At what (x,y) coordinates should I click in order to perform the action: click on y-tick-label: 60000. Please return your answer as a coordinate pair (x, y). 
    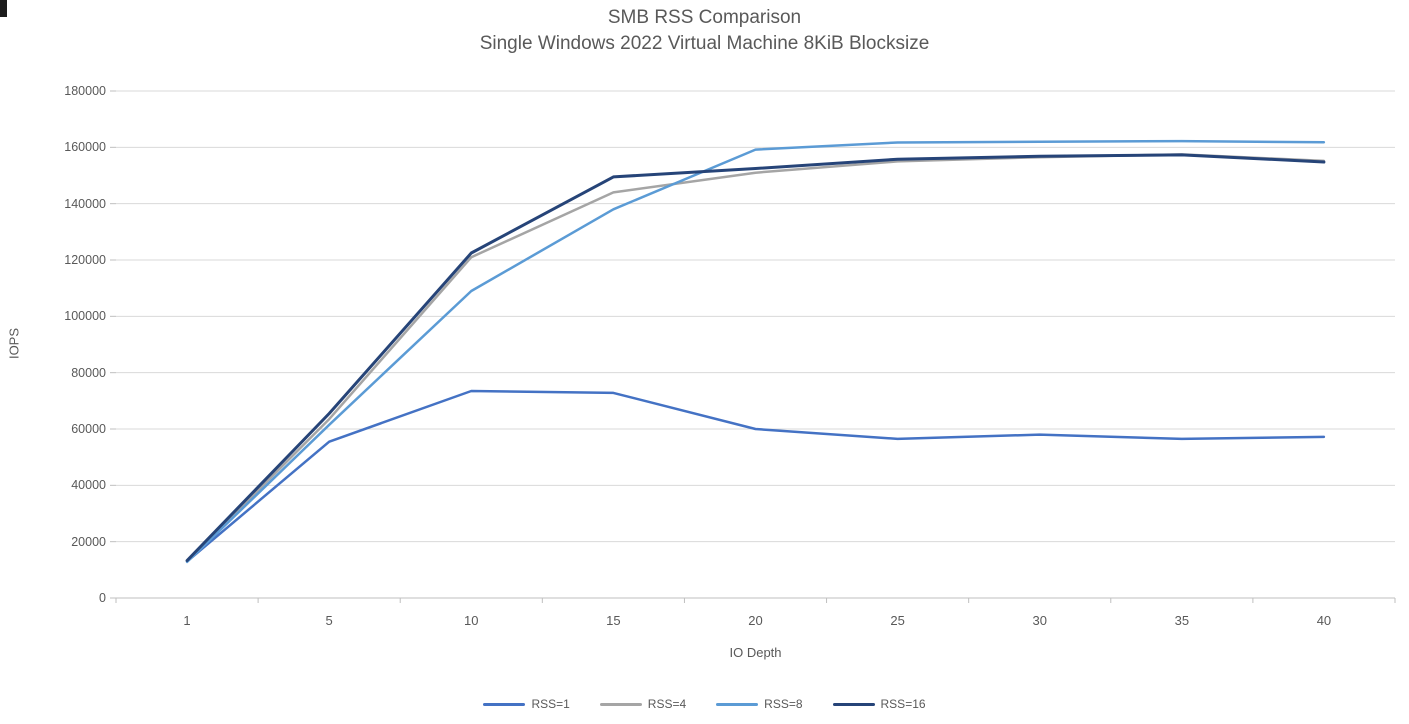
    Looking at the image, I should click on (88, 429).